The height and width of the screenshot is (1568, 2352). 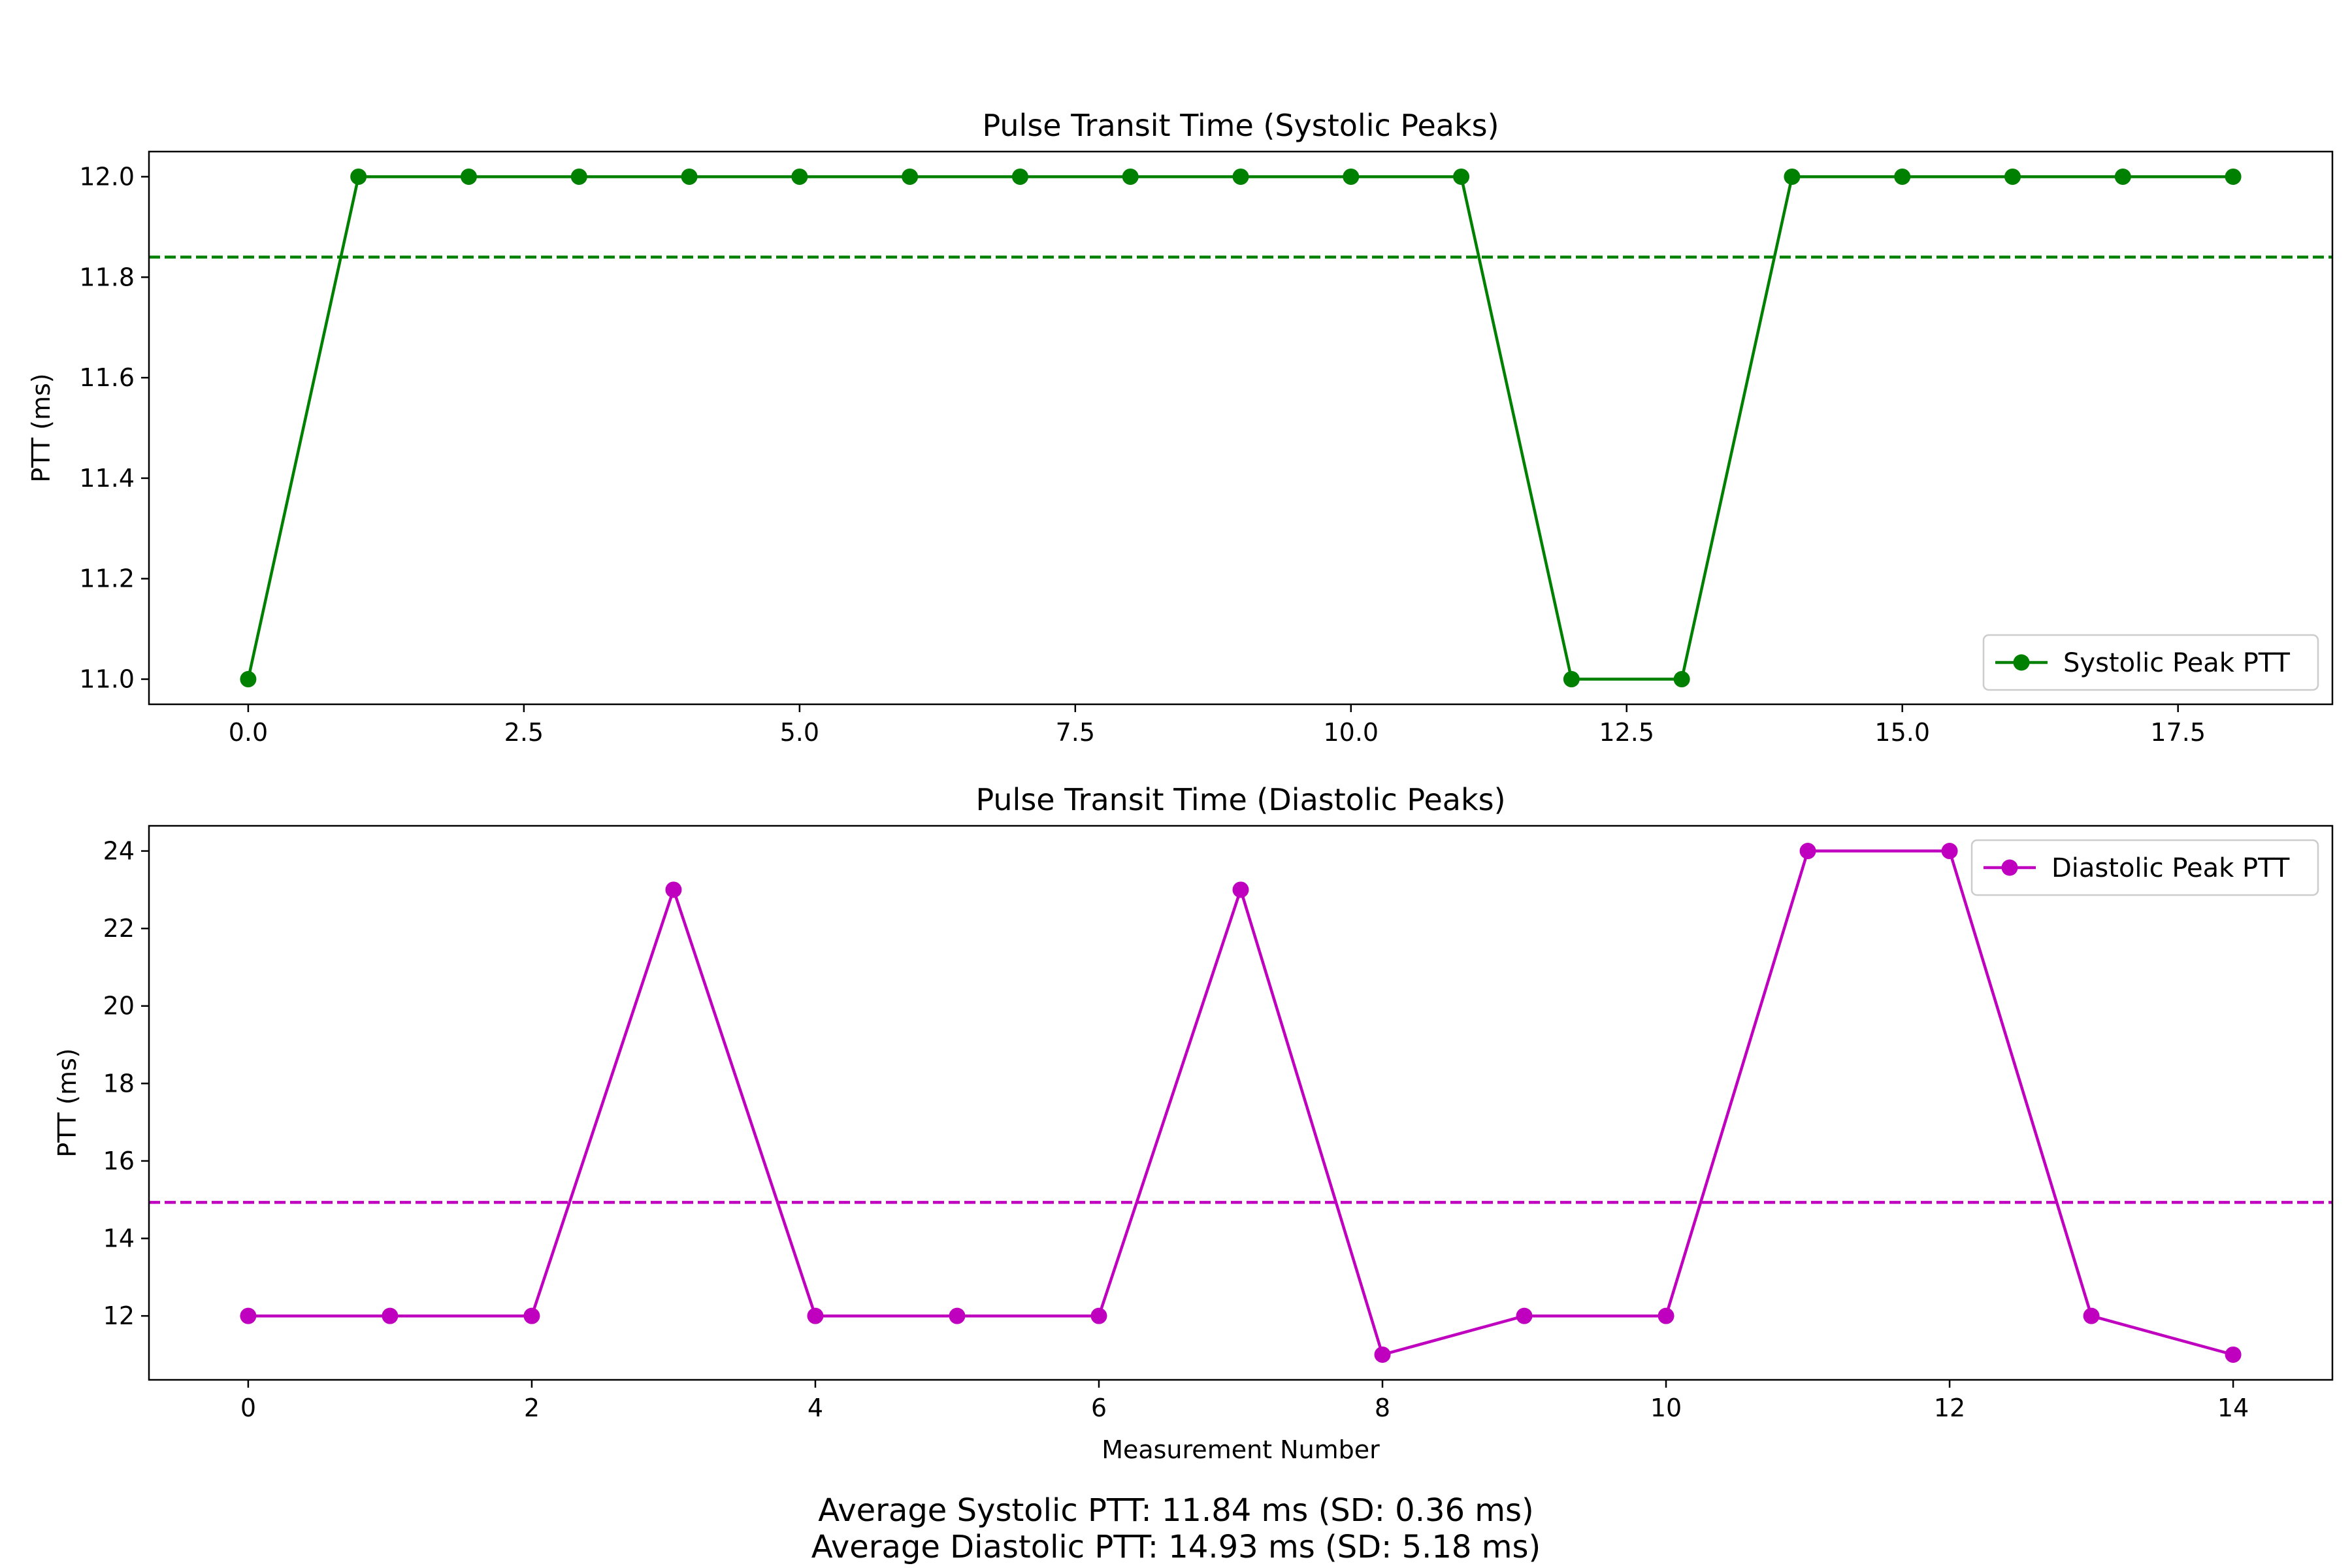 I want to click on systolic-y-tick-label: 11.6, so click(x=107, y=377).